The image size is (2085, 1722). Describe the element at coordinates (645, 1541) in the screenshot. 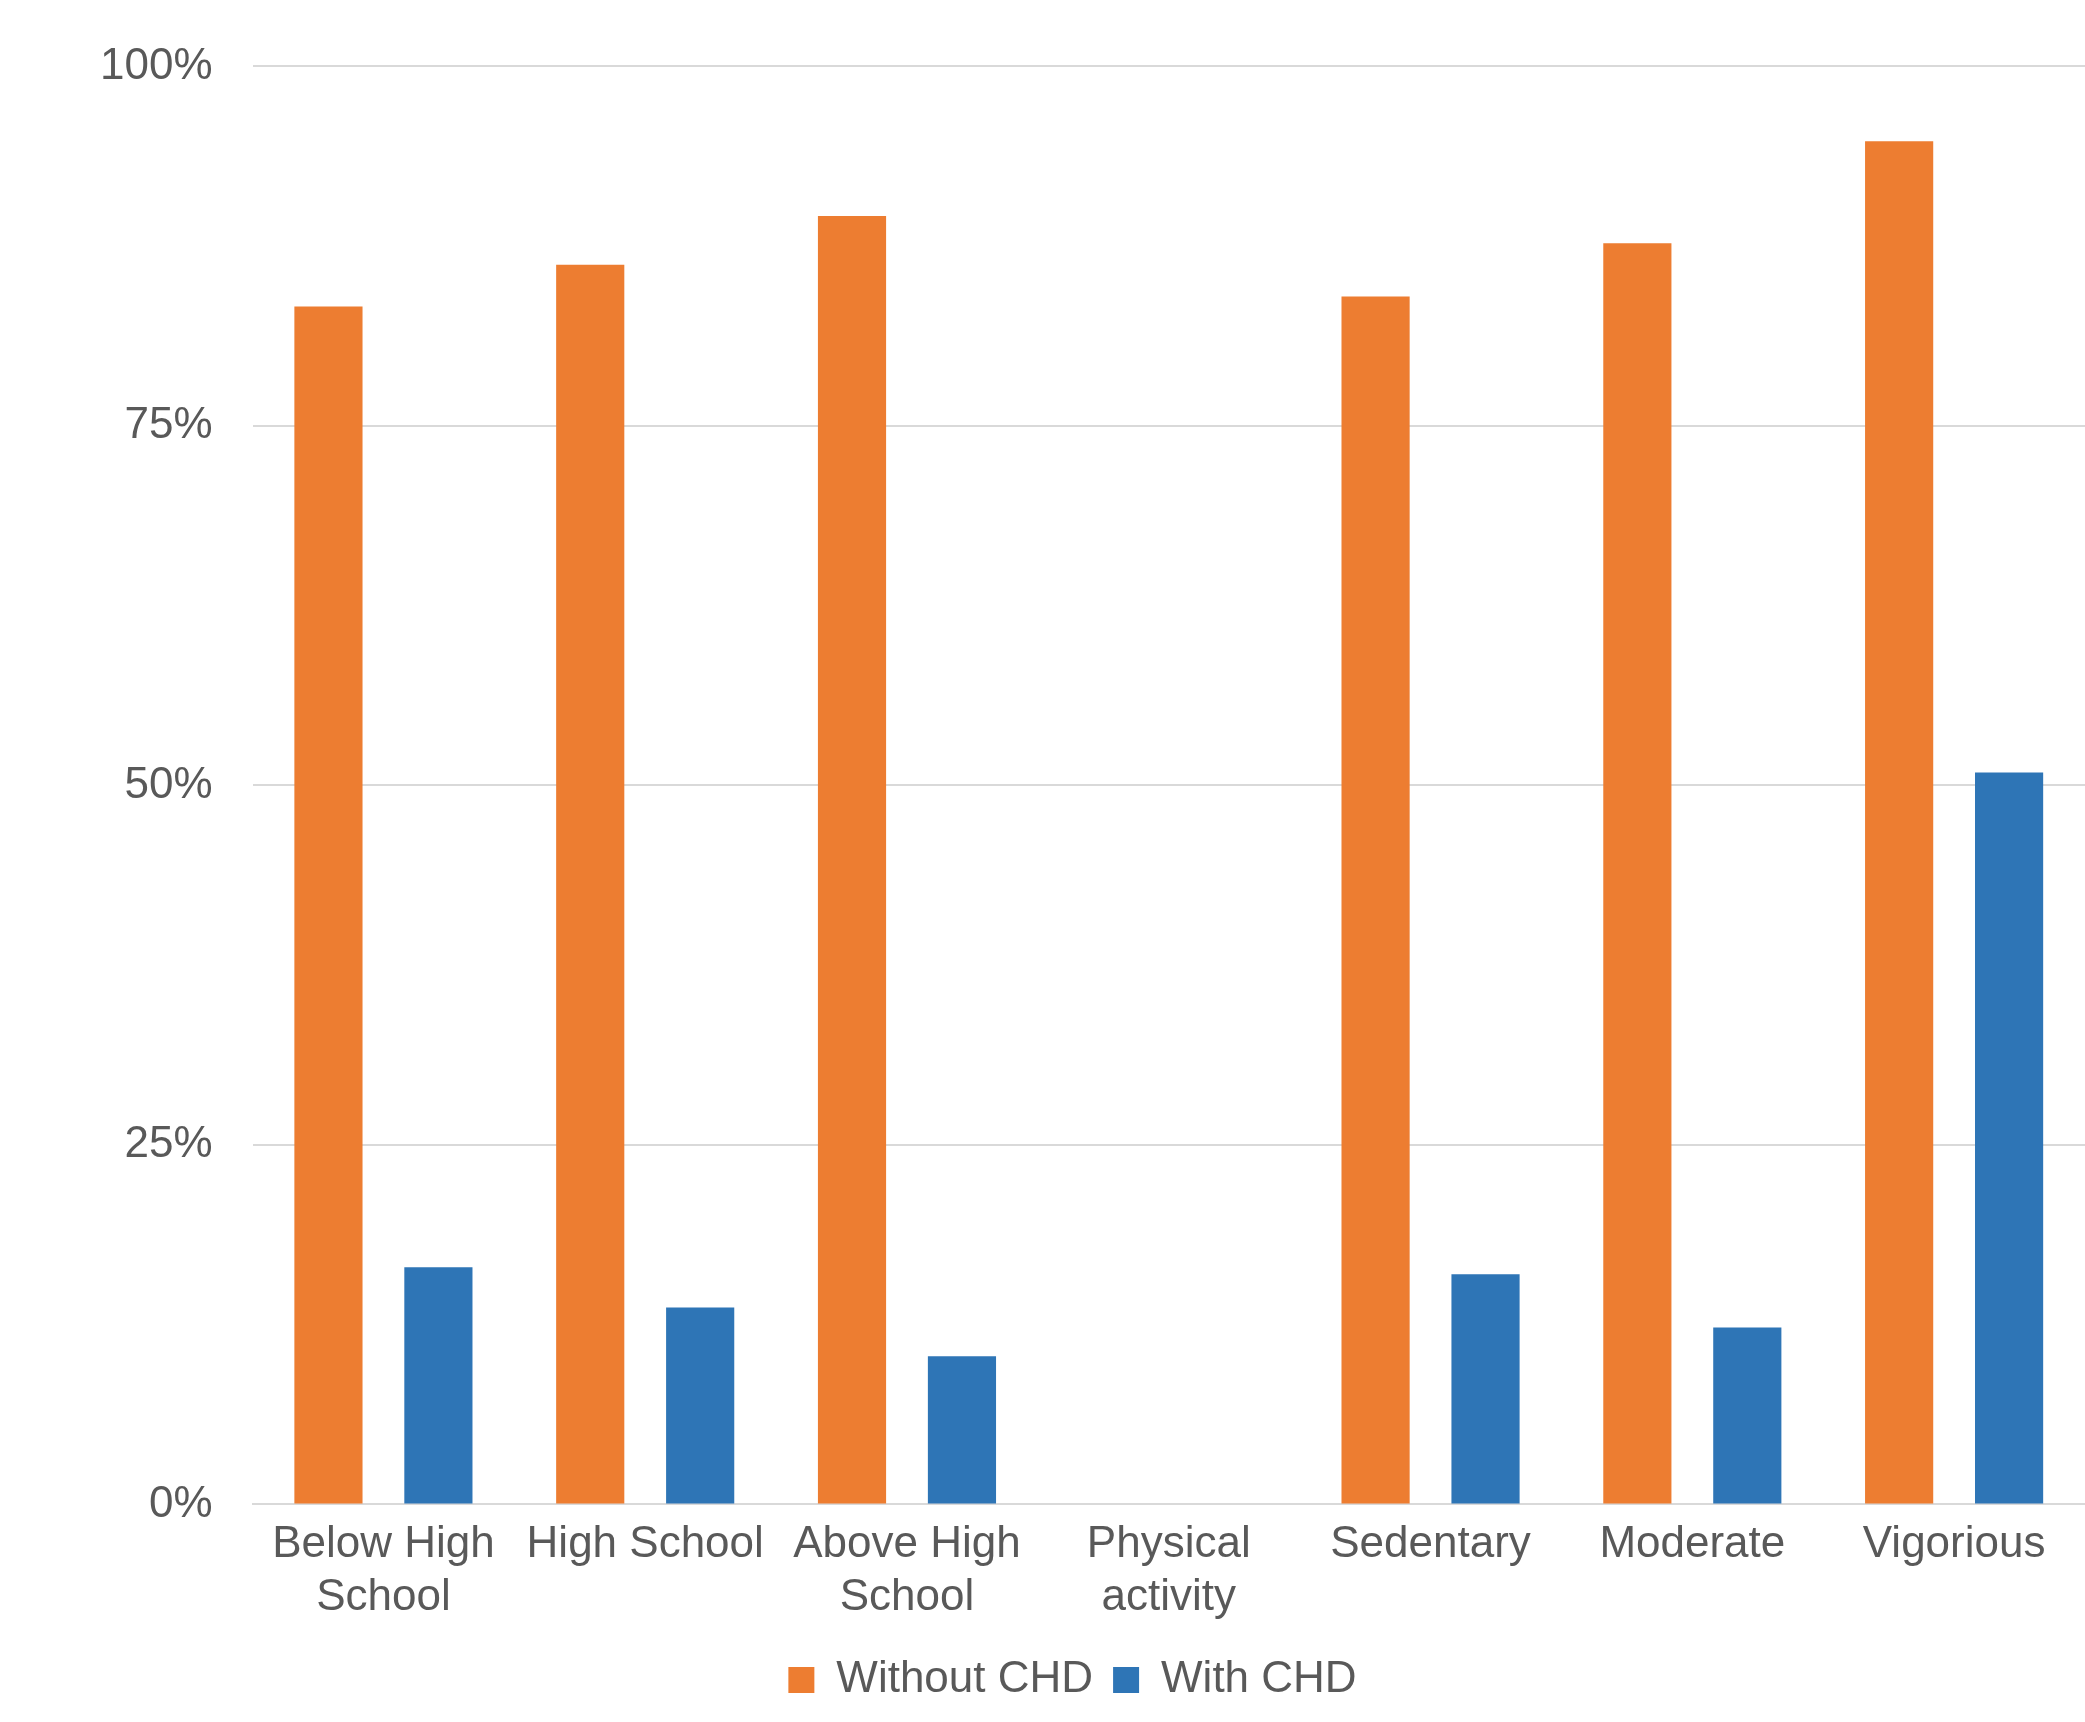

I see `x-tick-label: High School` at that location.